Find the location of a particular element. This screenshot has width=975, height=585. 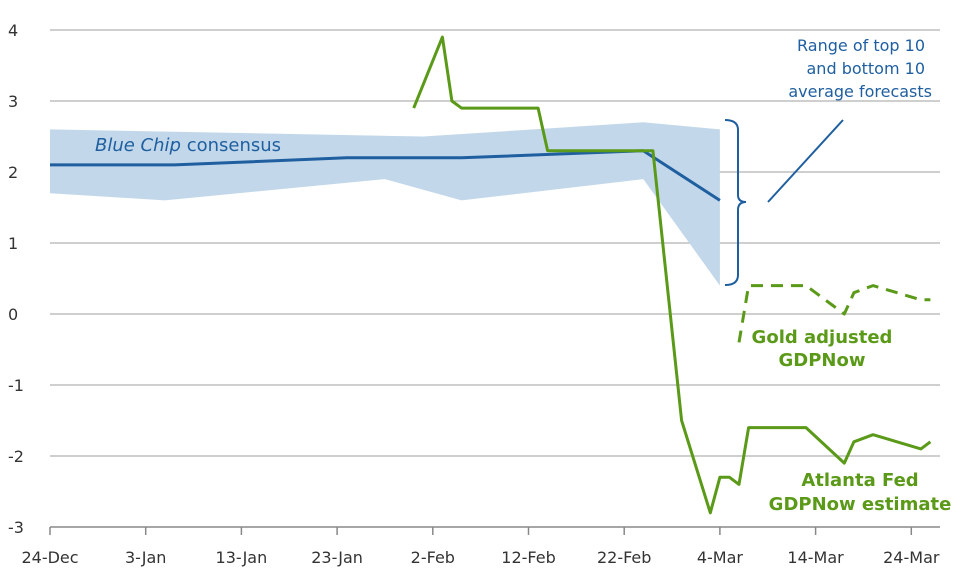

y-tick-label: 1 is located at coordinates (13, 243).